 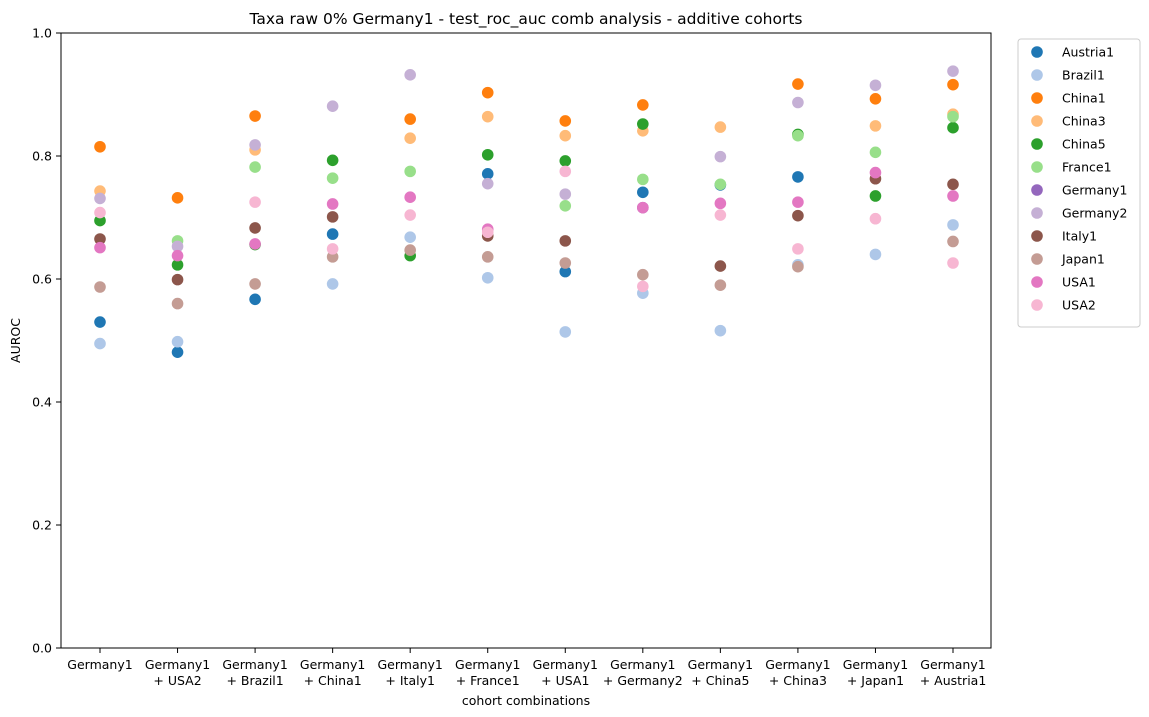 What do you see at coordinates (42, 279) in the screenshot?
I see `y-tick-label: 0.6` at bounding box center [42, 279].